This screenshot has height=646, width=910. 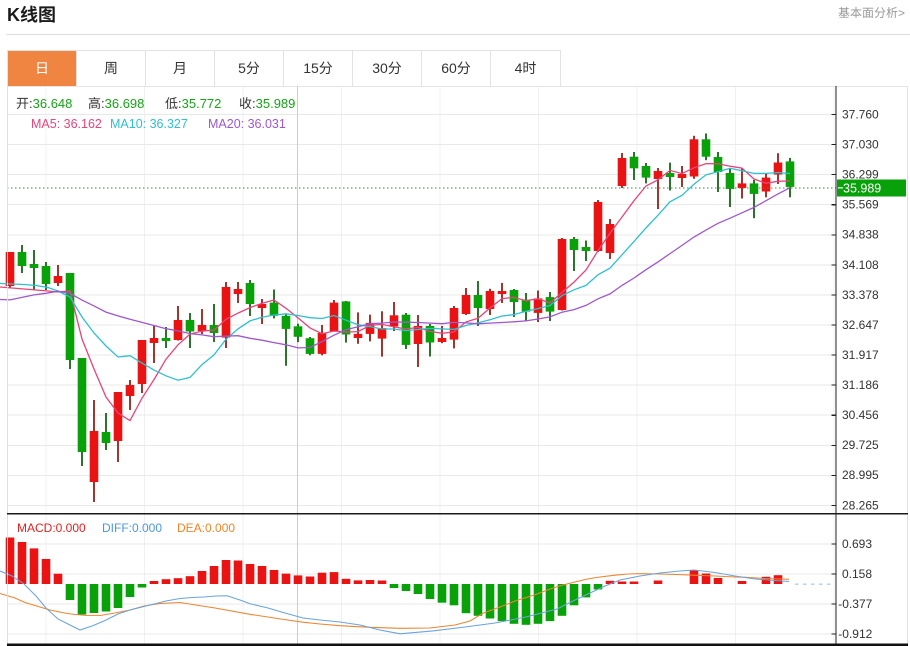 What do you see at coordinates (44, 103) in the screenshot?
I see `svg-text: 开:36.648` at bounding box center [44, 103].